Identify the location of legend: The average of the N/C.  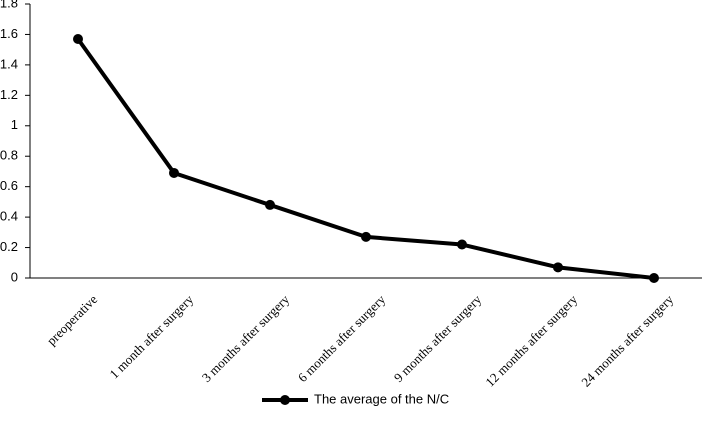
(355, 398).